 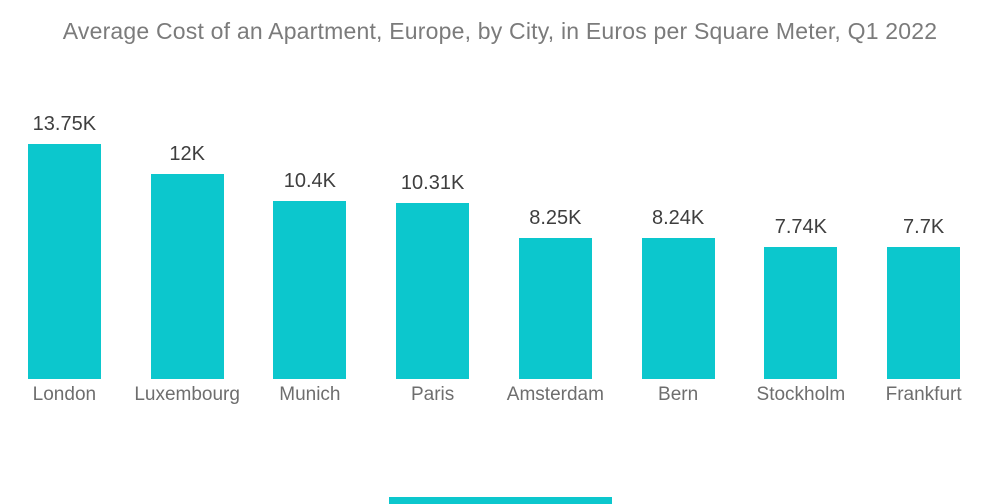 I want to click on x-axis-label: Paris, so click(x=432, y=394).